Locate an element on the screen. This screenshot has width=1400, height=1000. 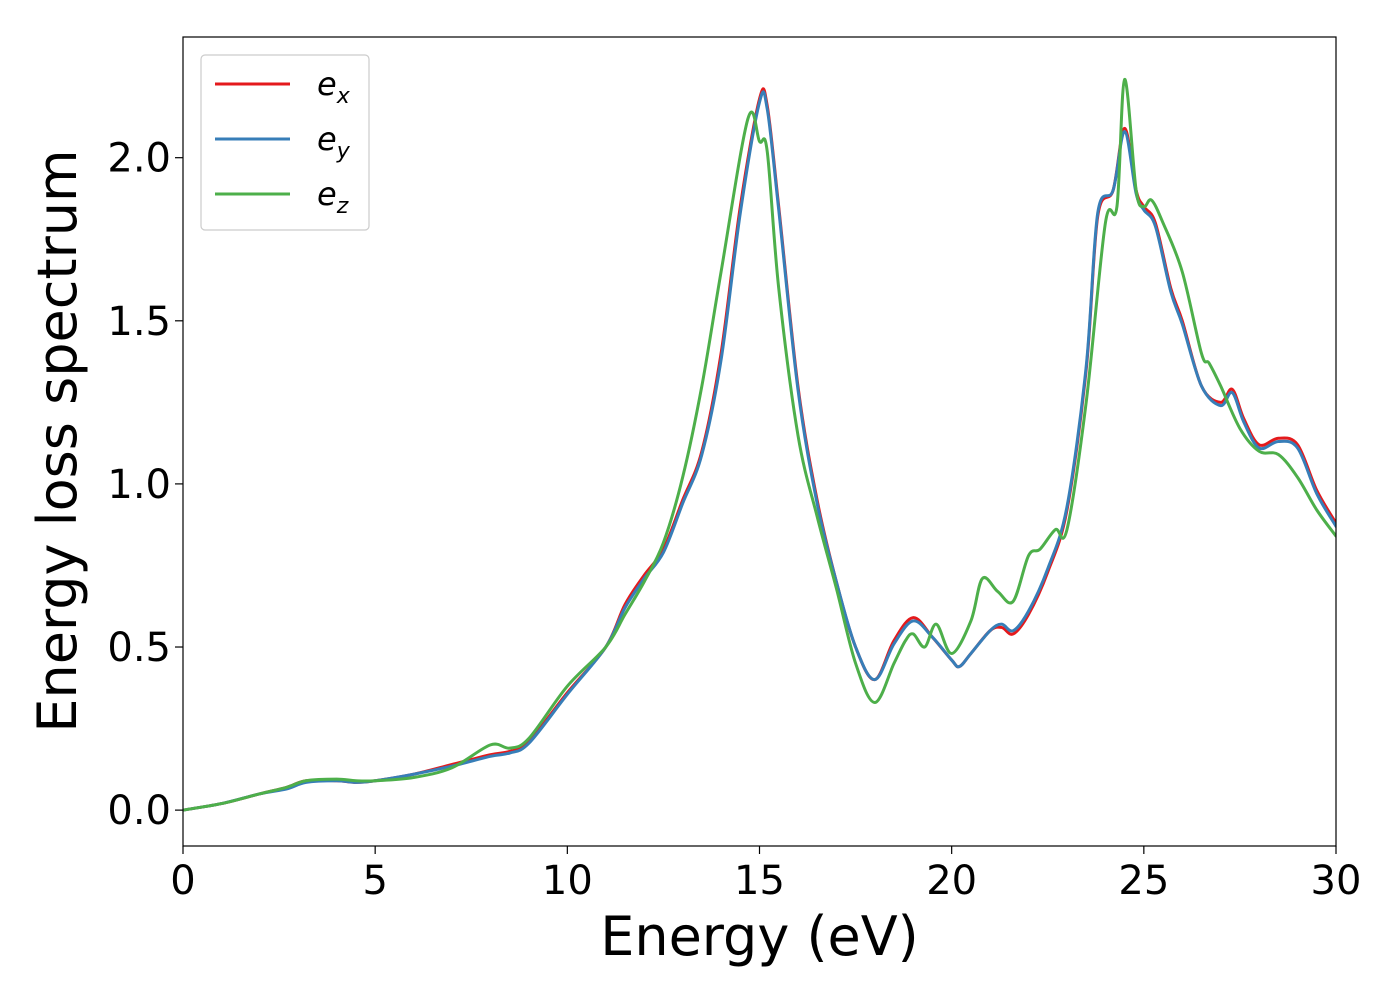
legend-label-e-z: ez is located at coordinates (333, 197).